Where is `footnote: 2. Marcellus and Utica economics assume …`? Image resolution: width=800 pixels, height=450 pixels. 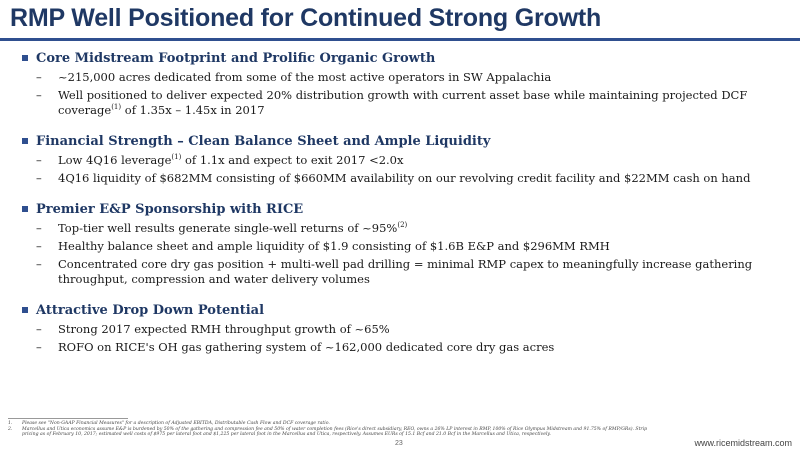
footnote: 2. Marcellus and Utica economics assume … is located at coordinates (328, 432).